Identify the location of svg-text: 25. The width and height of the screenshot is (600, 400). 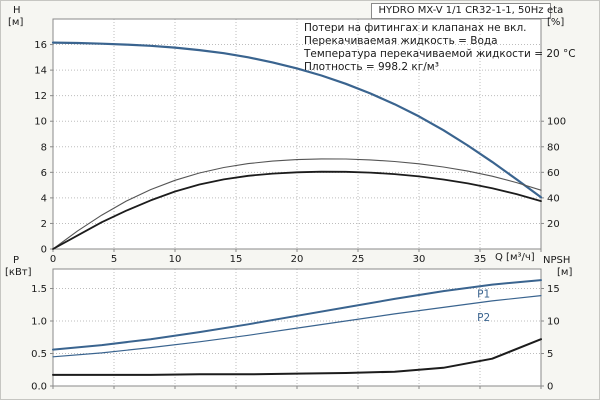
(358, 259).